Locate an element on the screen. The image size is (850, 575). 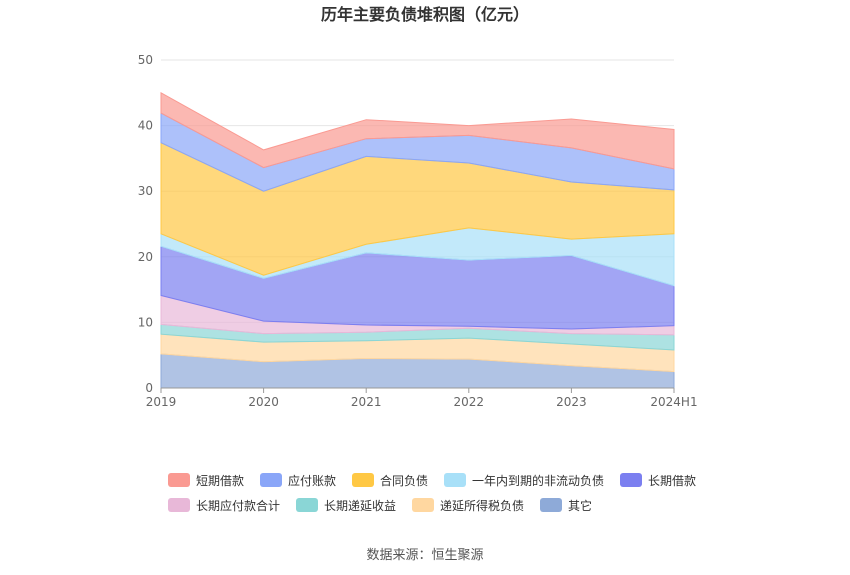
legend-label: 应付账款 is located at coordinates (312, 480).